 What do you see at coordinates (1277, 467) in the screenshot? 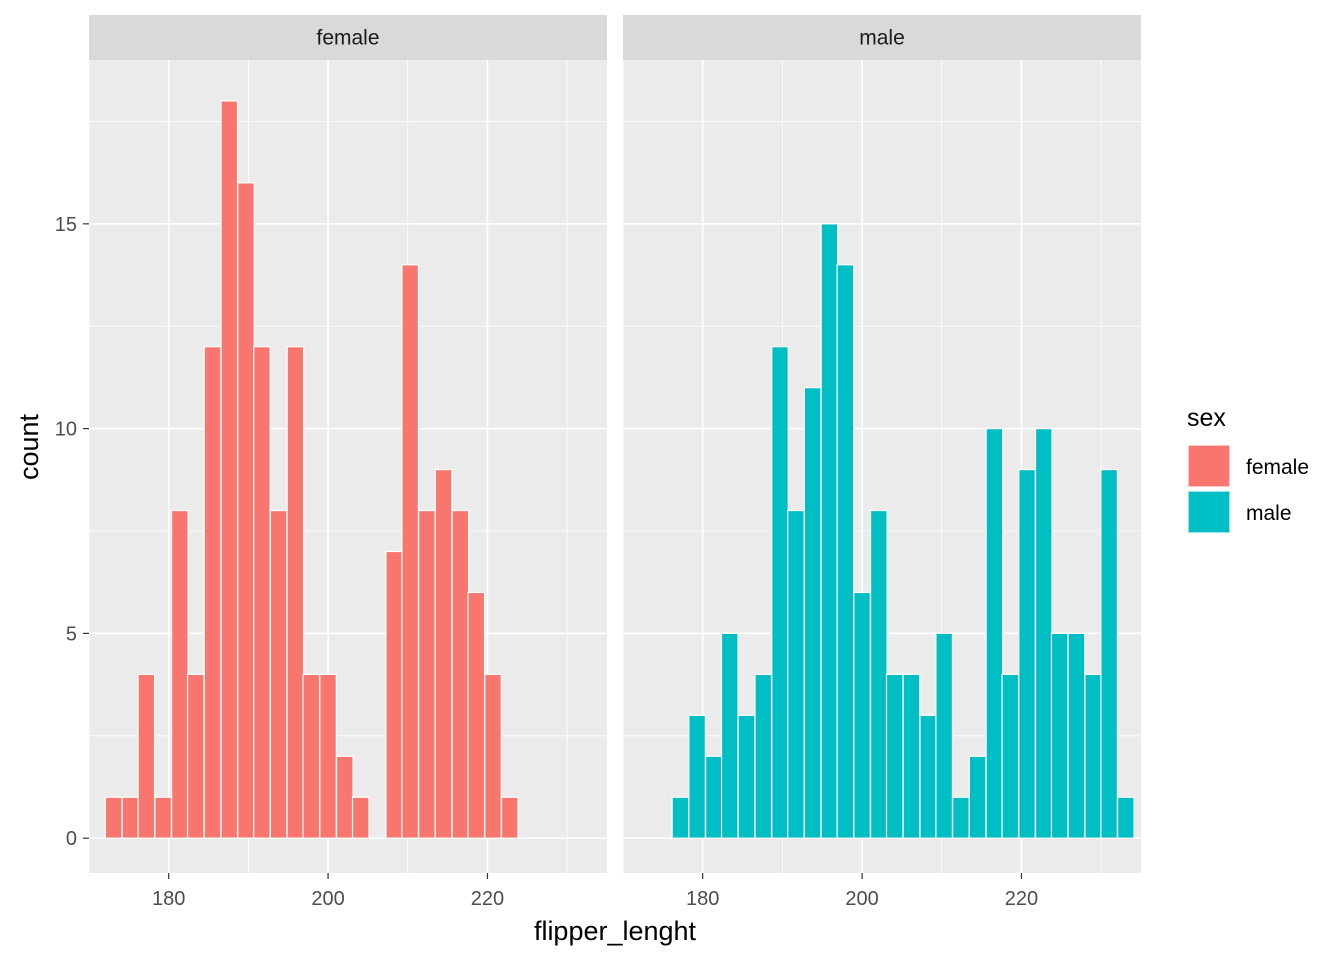
I see `legend-label-female: female` at bounding box center [1277, 467].